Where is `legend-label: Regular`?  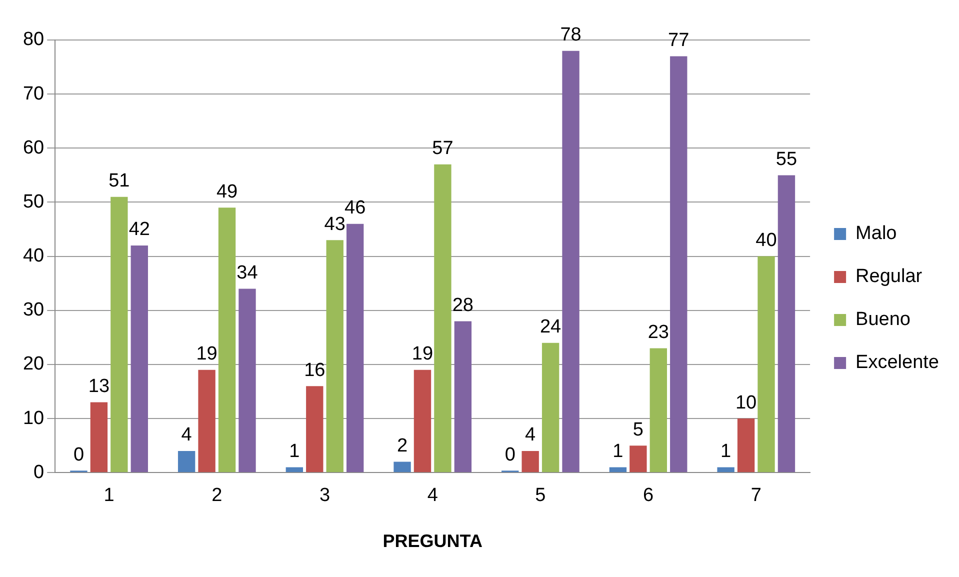 legend-label: Regular is located at coordinates (889, 277).